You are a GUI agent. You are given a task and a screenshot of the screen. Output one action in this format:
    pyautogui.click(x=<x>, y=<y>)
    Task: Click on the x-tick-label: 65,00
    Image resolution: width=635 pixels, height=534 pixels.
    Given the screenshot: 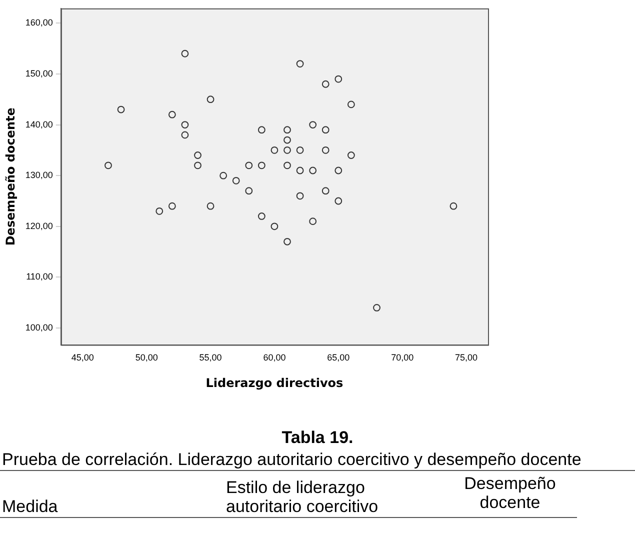 What is the action you would take?
    pyautogui.click(x=338, y=357)
    